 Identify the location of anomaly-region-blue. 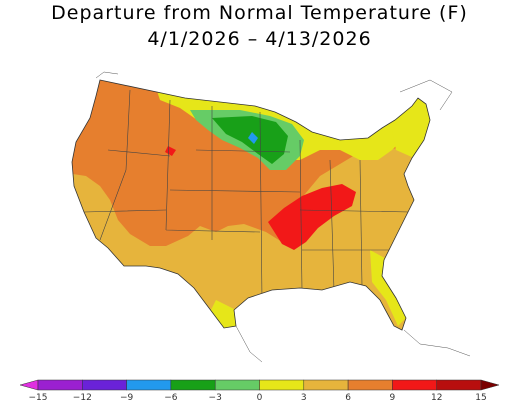
(253, 138).